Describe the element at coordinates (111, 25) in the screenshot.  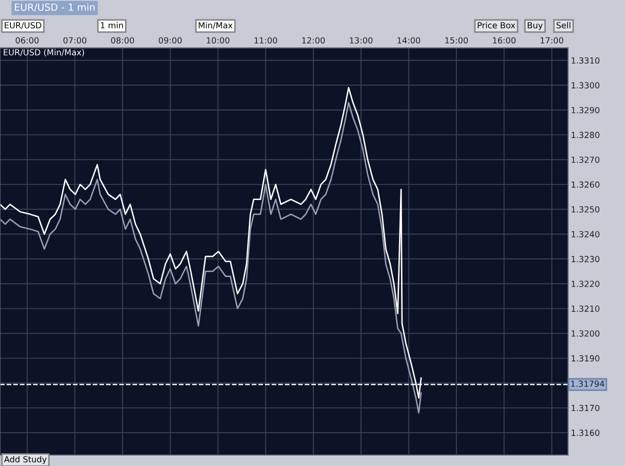
I see `text: 1 min` at that location.